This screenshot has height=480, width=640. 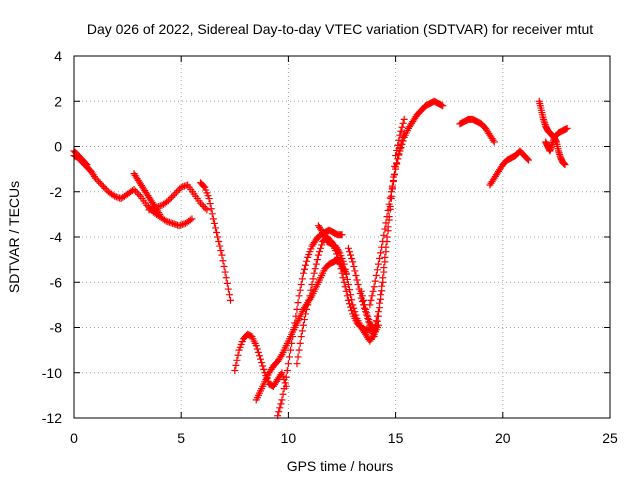 I want to click on x-tick-label: 20, so click(x=503, y=438).